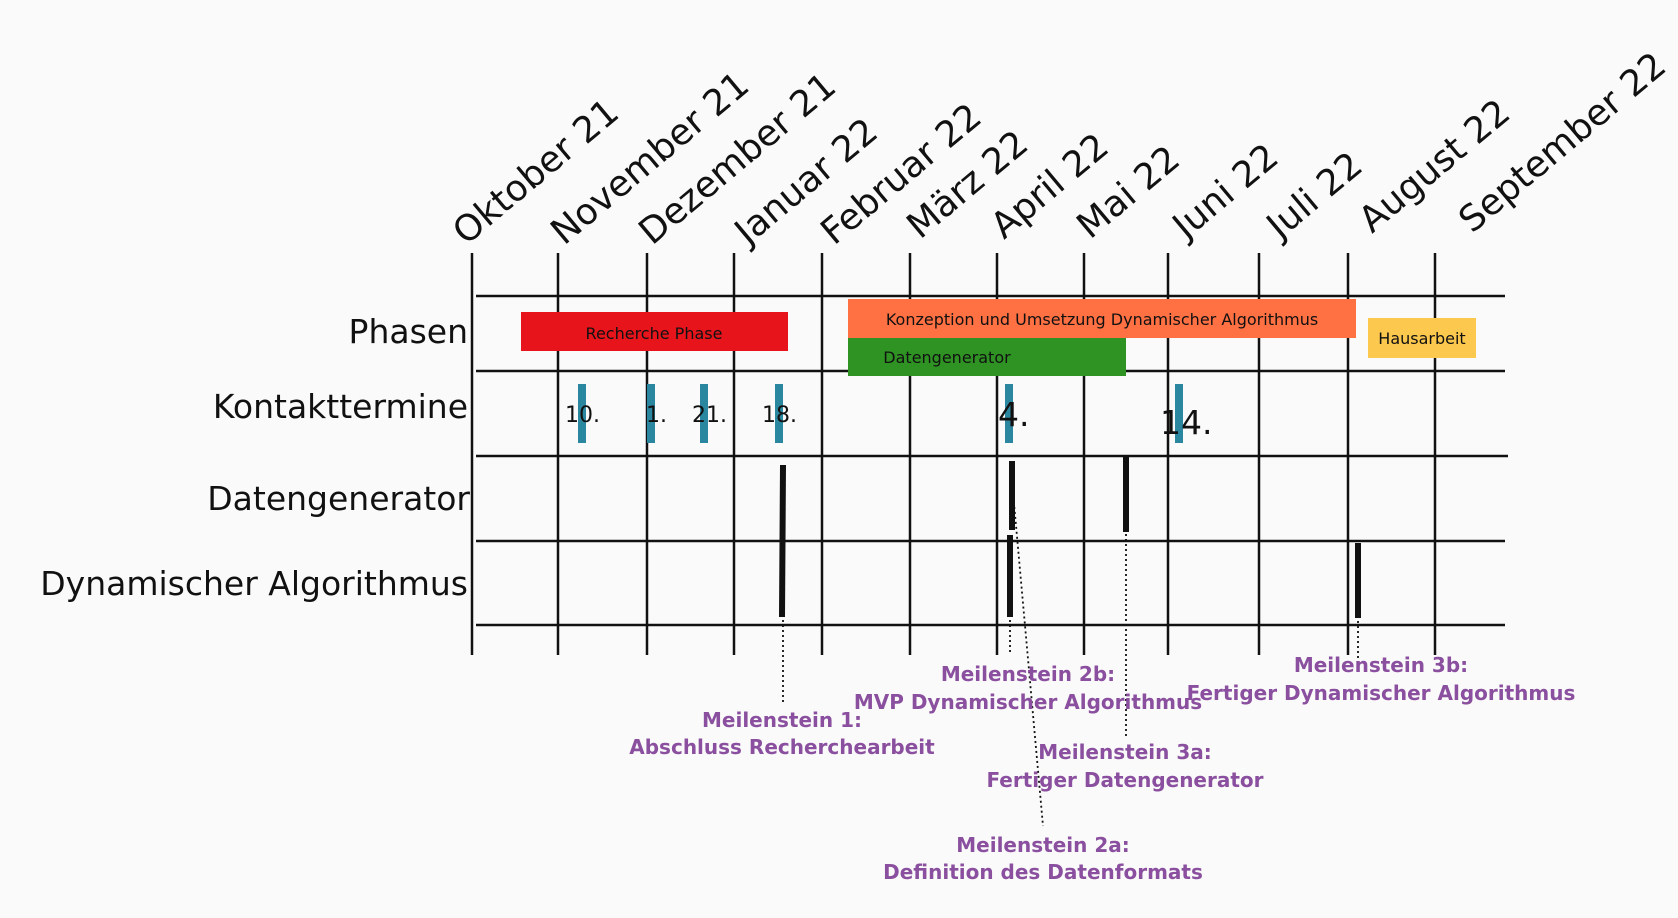 This screenshot has height=918, width=1678. Describe the element at coordinates (1028, 702) in the screenshot. I see `milestone-m2b-subtitle: MVP Dynamischer Algorithmus` at that location.